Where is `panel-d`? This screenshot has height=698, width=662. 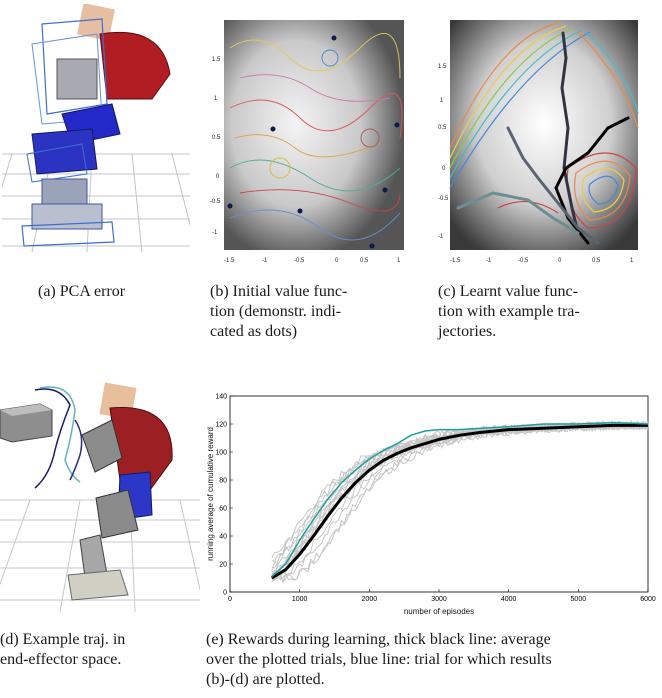 panel-d is located at coordinates (103, 496).